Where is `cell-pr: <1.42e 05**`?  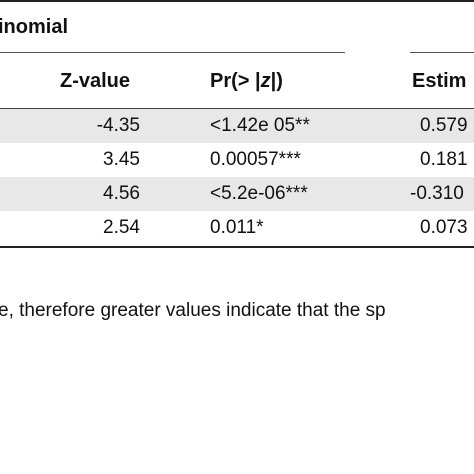
cell-pr: <1.42e 05** is located at coordinates (260, 125).